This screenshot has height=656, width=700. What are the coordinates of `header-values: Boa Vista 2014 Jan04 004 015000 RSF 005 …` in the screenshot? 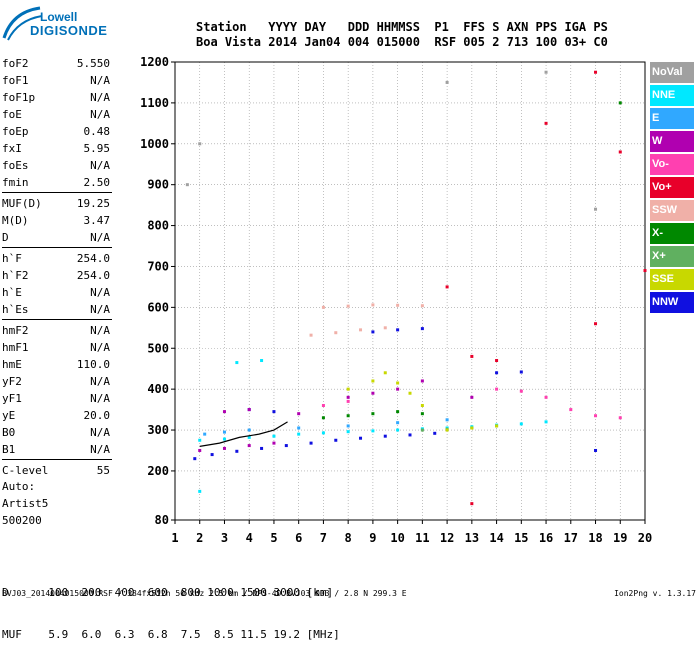 It's located at (406, 42).